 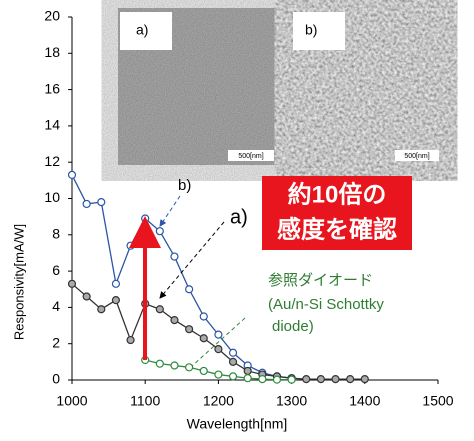 What do you see at coordinates (52, 197) in the screenshot?
I see `y-tick-label: 10` at bounding box center [52, 197].